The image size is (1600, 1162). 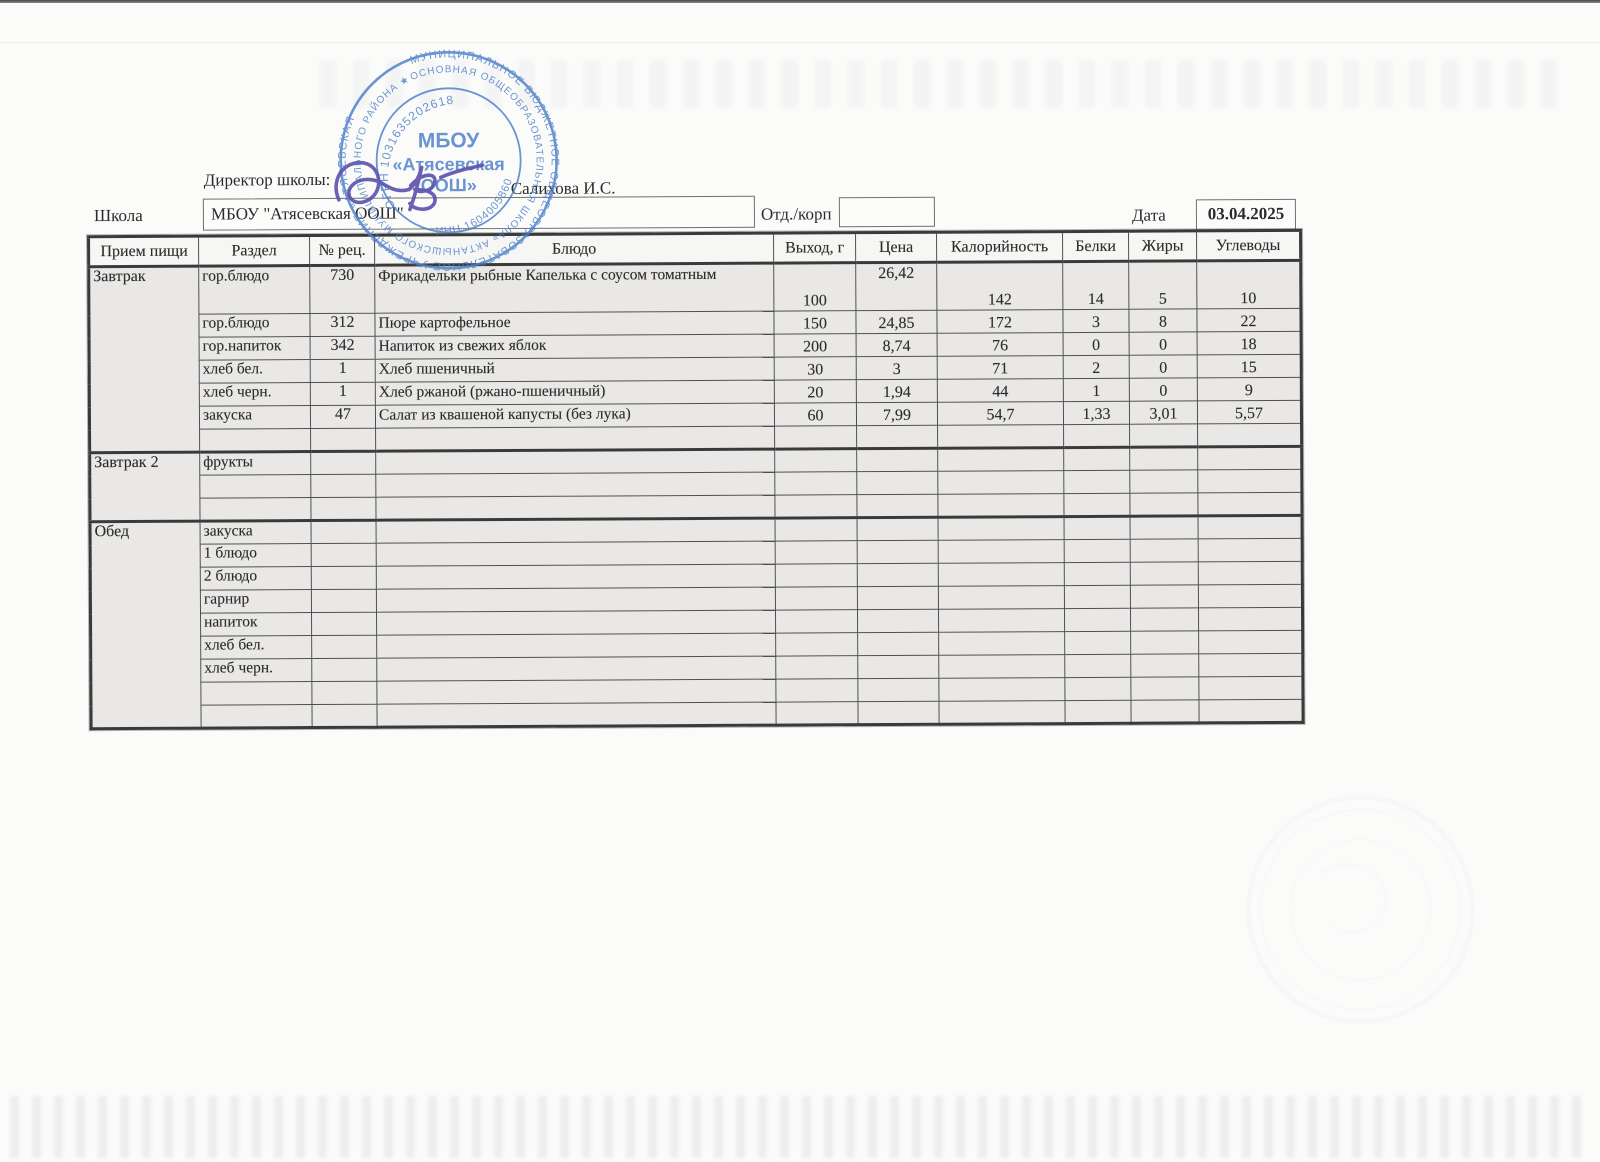 What do you see at coordinates (1000, 390) in the screenshot?
I see `calories-cell: 44` at bounding box center [1000, 390].